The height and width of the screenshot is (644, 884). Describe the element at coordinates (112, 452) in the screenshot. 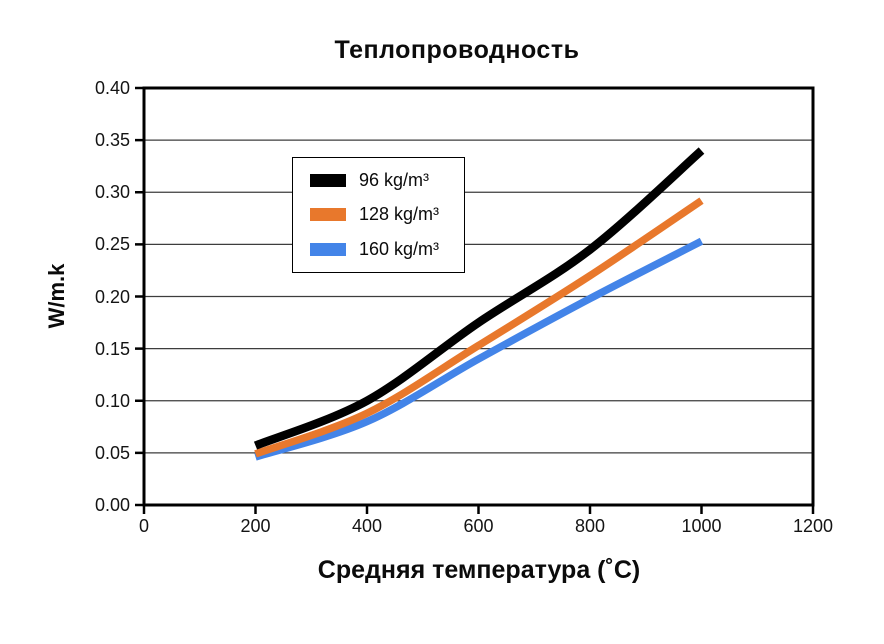

I see `y-tick-label: 0.05` at that location.